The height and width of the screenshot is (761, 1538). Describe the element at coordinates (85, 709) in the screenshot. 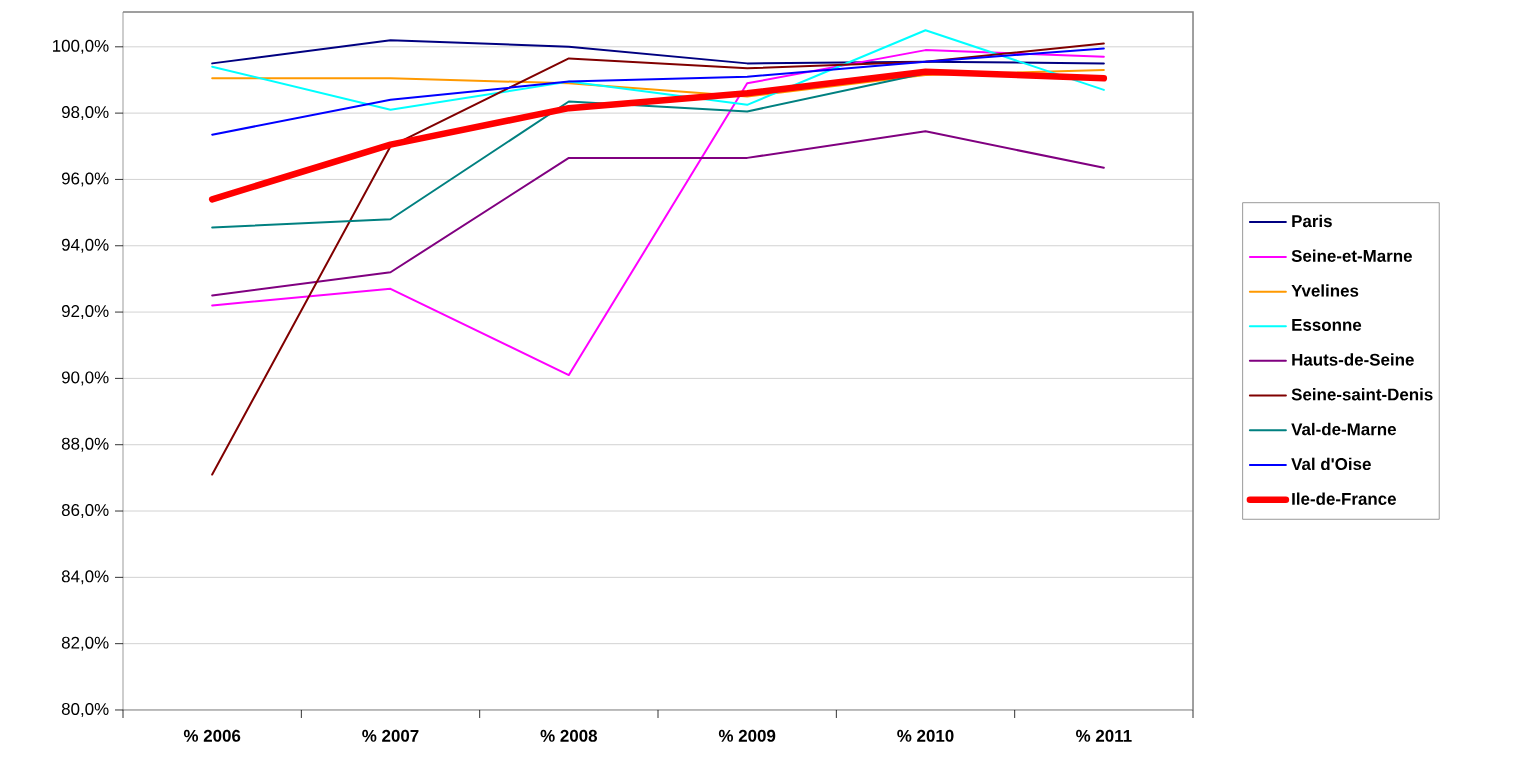

I see `y-tick-label: 80,0%` at that location.